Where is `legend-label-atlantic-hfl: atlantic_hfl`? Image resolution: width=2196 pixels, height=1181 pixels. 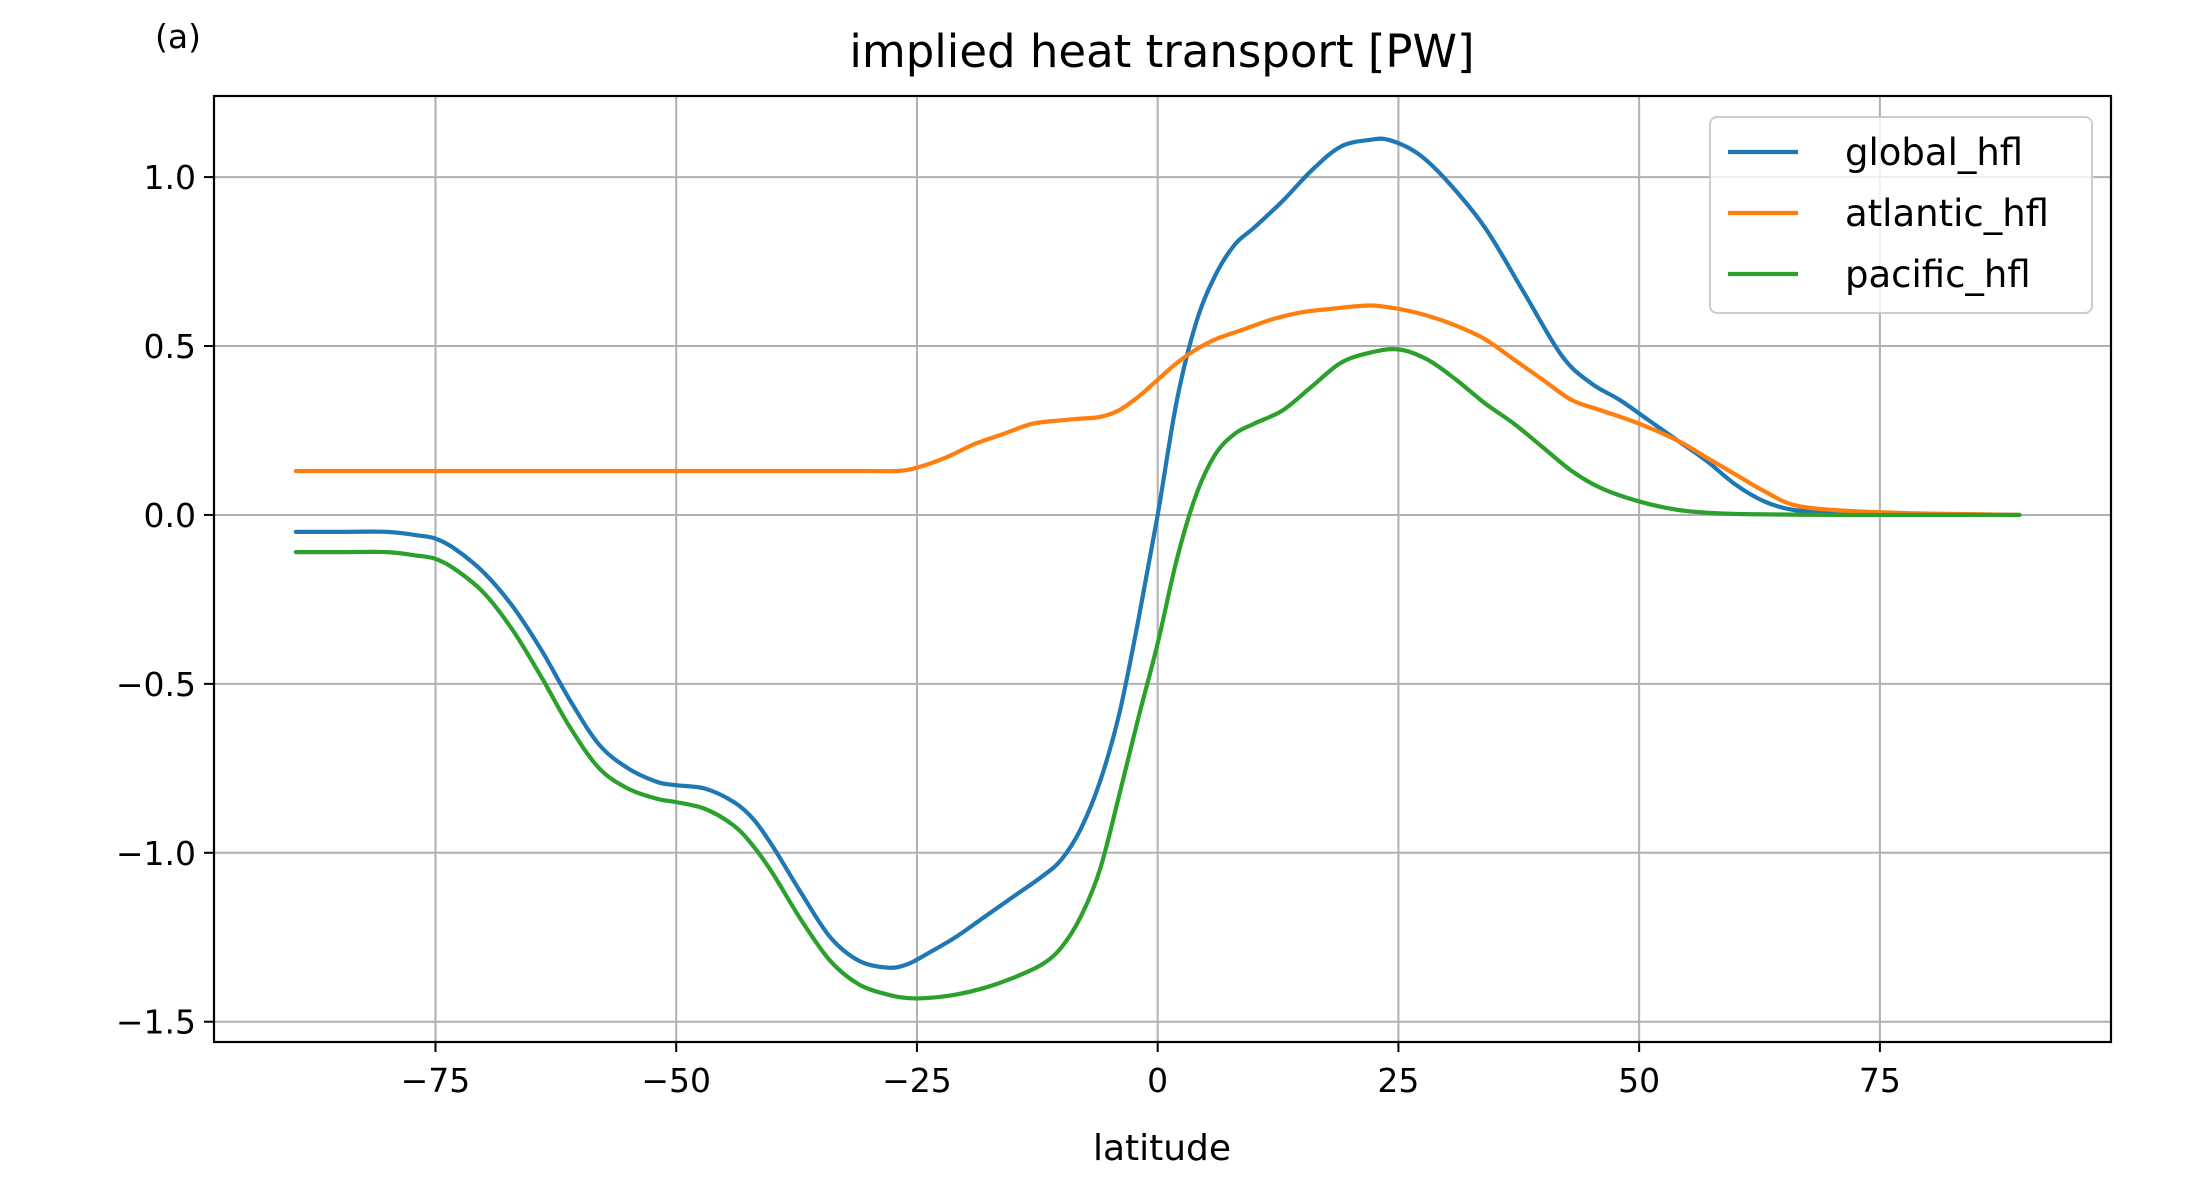 legend-label-atlantic-hfl: atlantic_hfl is located at coordinates (1947, 213).